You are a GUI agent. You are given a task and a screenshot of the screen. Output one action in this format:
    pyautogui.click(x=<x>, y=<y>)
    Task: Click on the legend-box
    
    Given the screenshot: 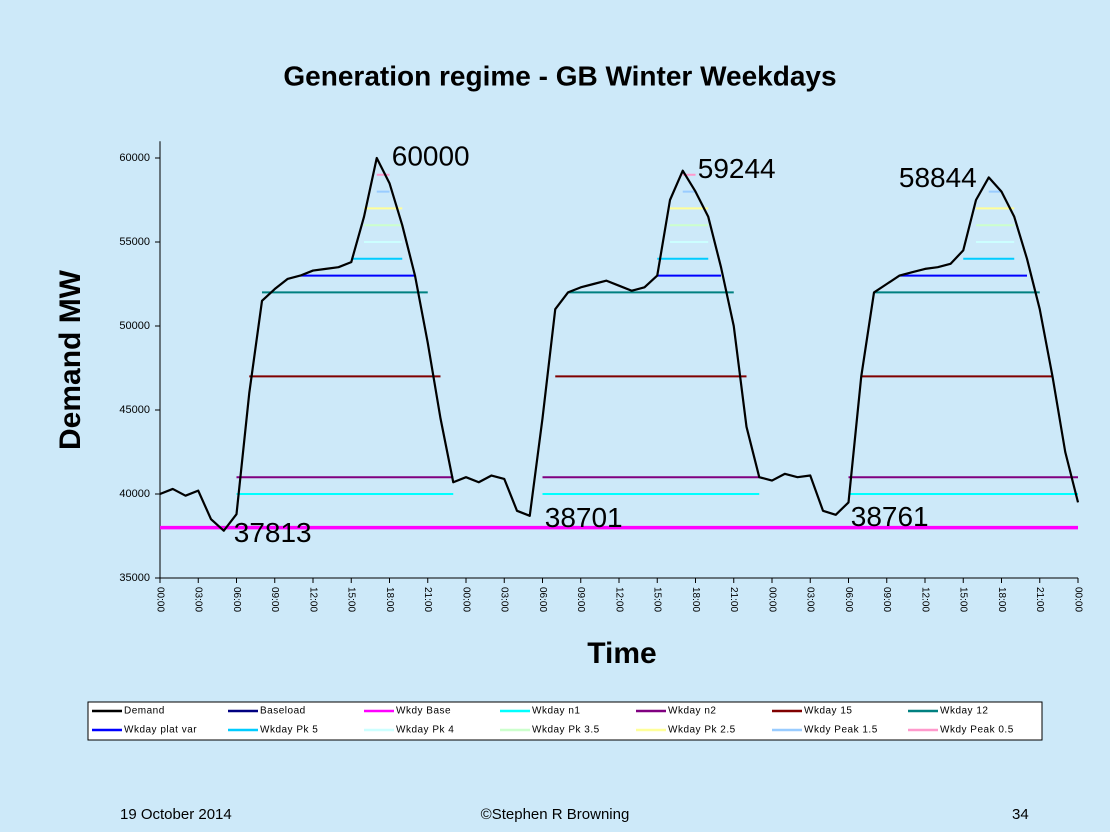 What is the action you would take?
    pyautogui.click(x=565, y=721)
    